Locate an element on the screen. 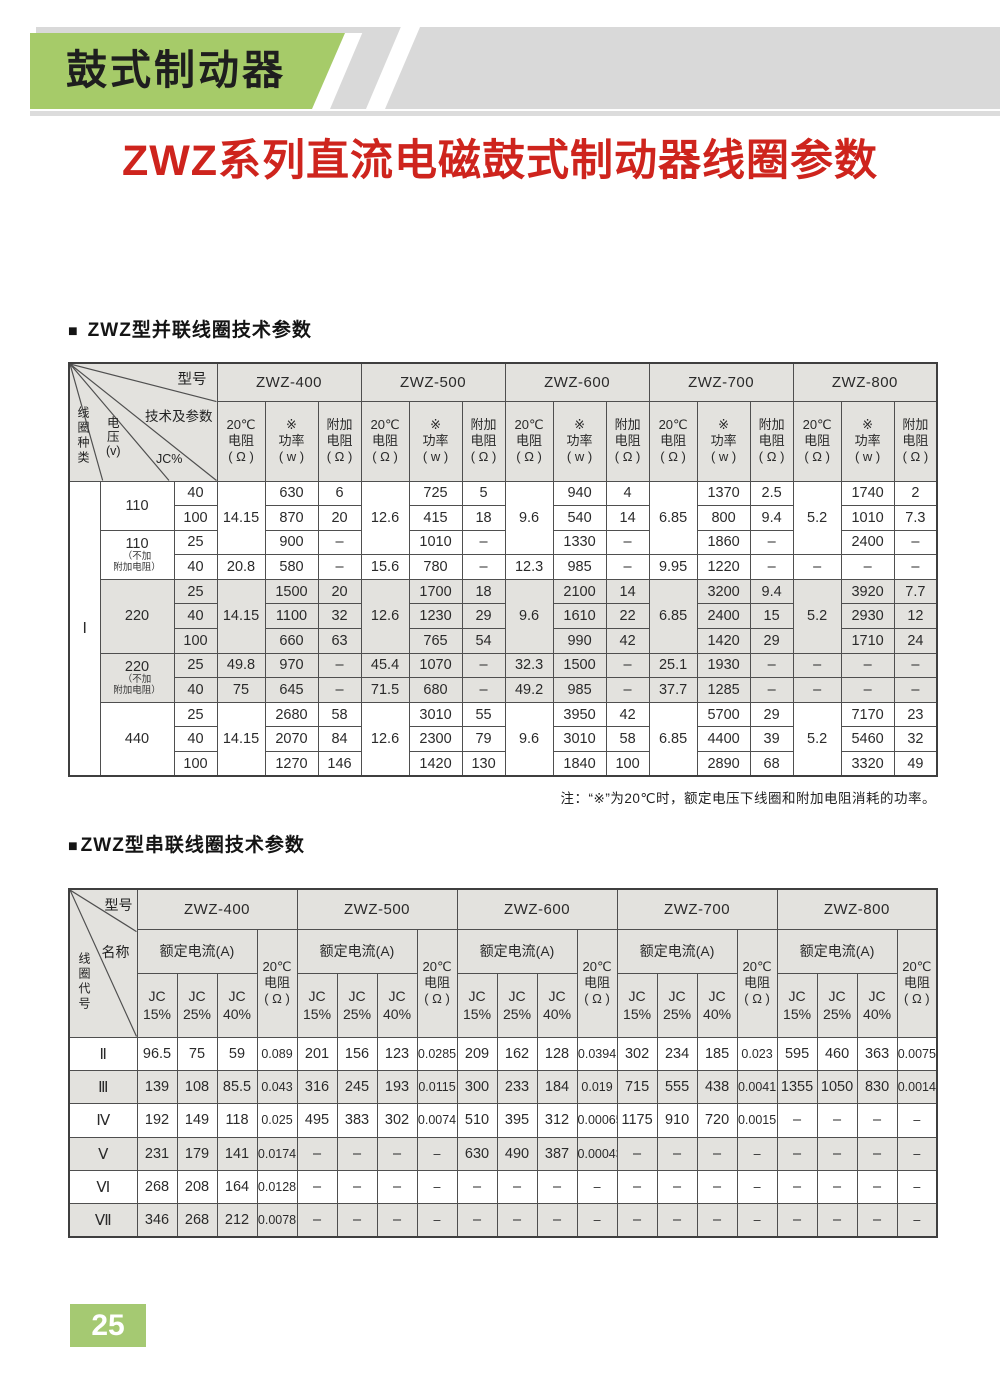  cell: 0.0014 is located at coordinates (917, 1087).